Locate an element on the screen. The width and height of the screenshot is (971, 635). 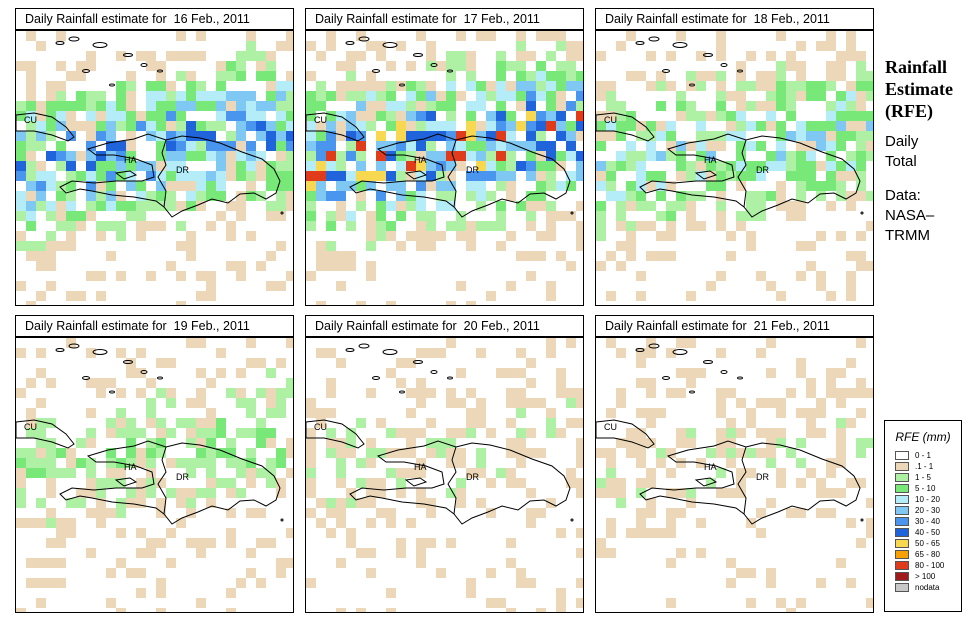
gonave-coastline is located at coordinates (126, 482).